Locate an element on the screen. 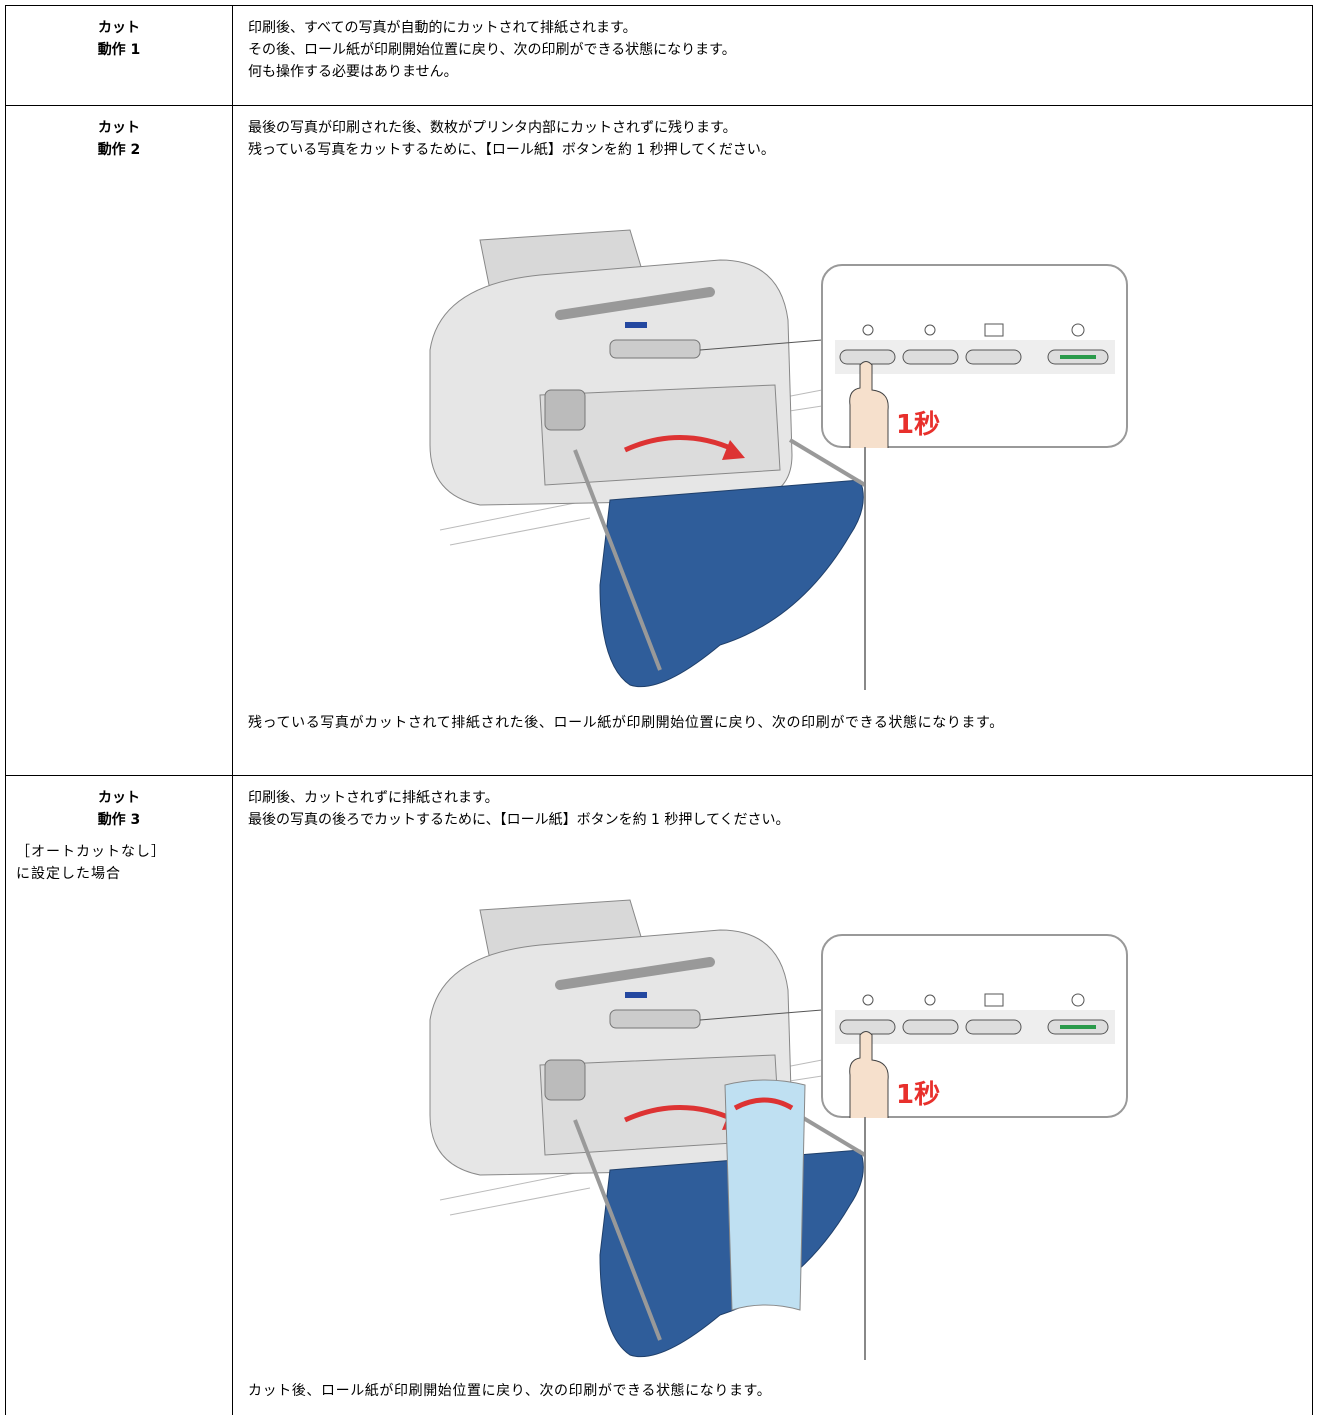 The height and width of the screenshot is (1415, 1317). row-note: に設定した場合 is located at coordinates (68, 874).